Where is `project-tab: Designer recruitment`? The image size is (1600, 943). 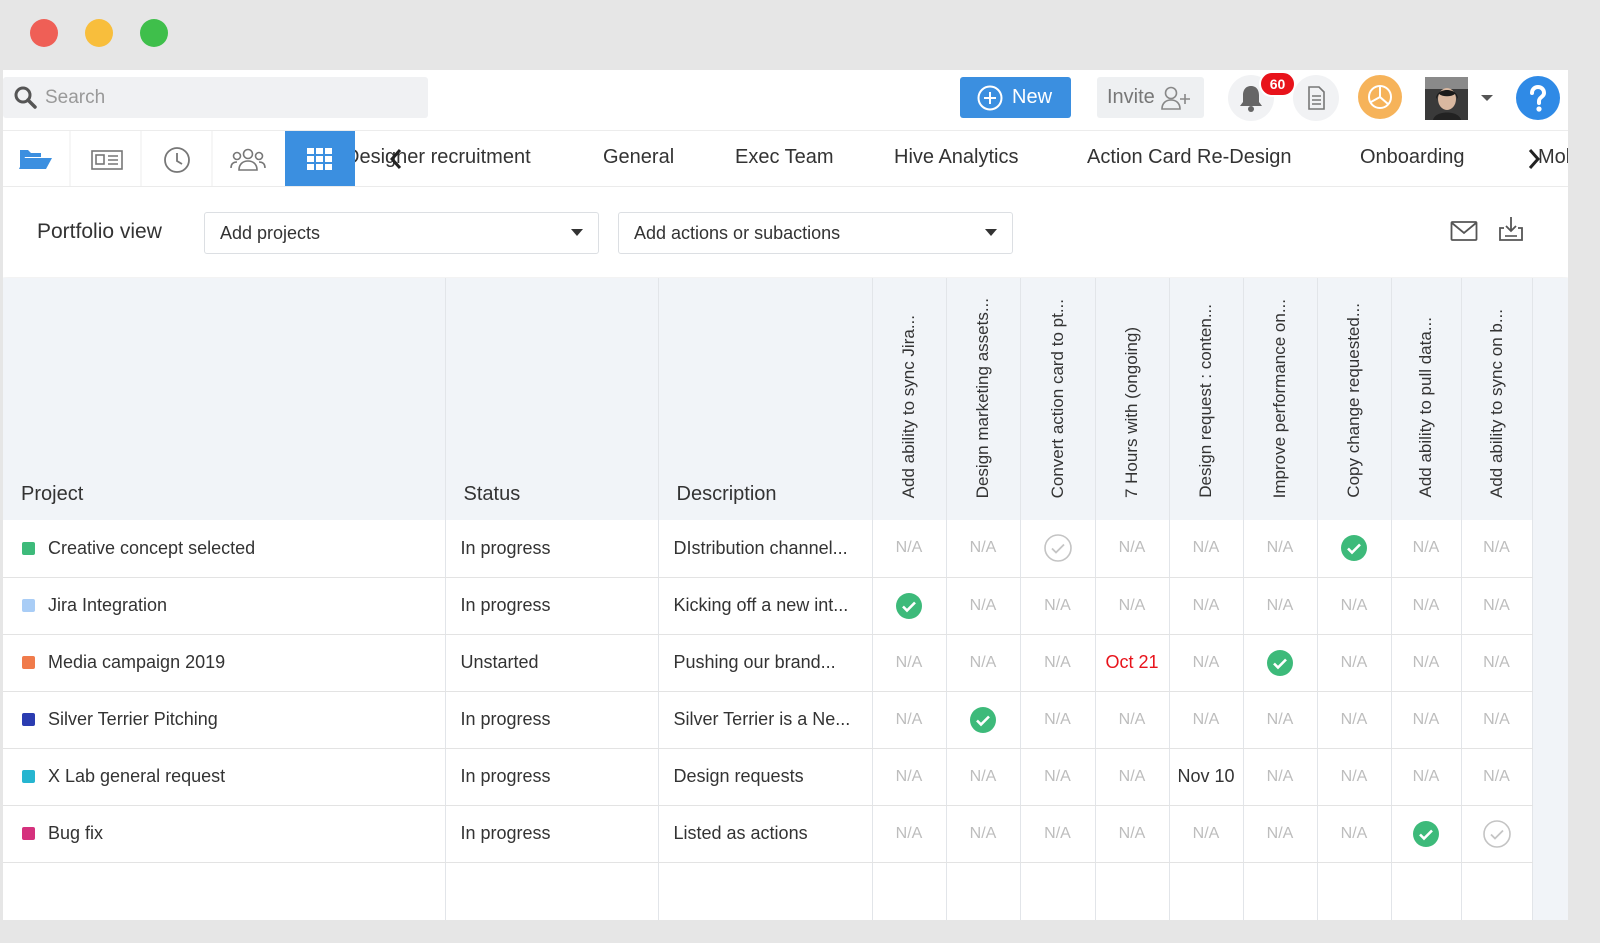
project-tab: Designer recruitment is located at coordinates (443, 157).